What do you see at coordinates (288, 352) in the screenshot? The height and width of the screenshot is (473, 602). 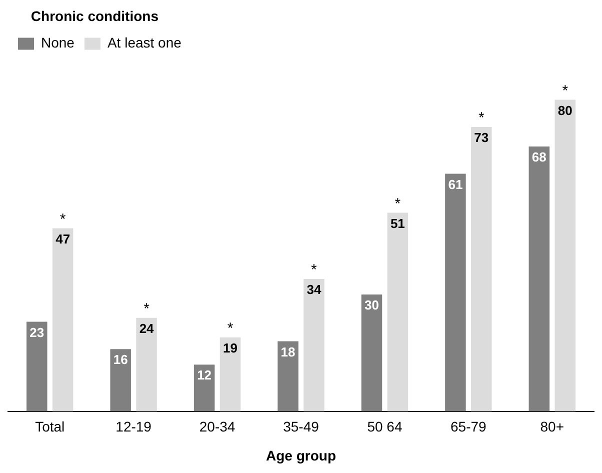 I see `data-label: 18` at bounding box center [288, 352].